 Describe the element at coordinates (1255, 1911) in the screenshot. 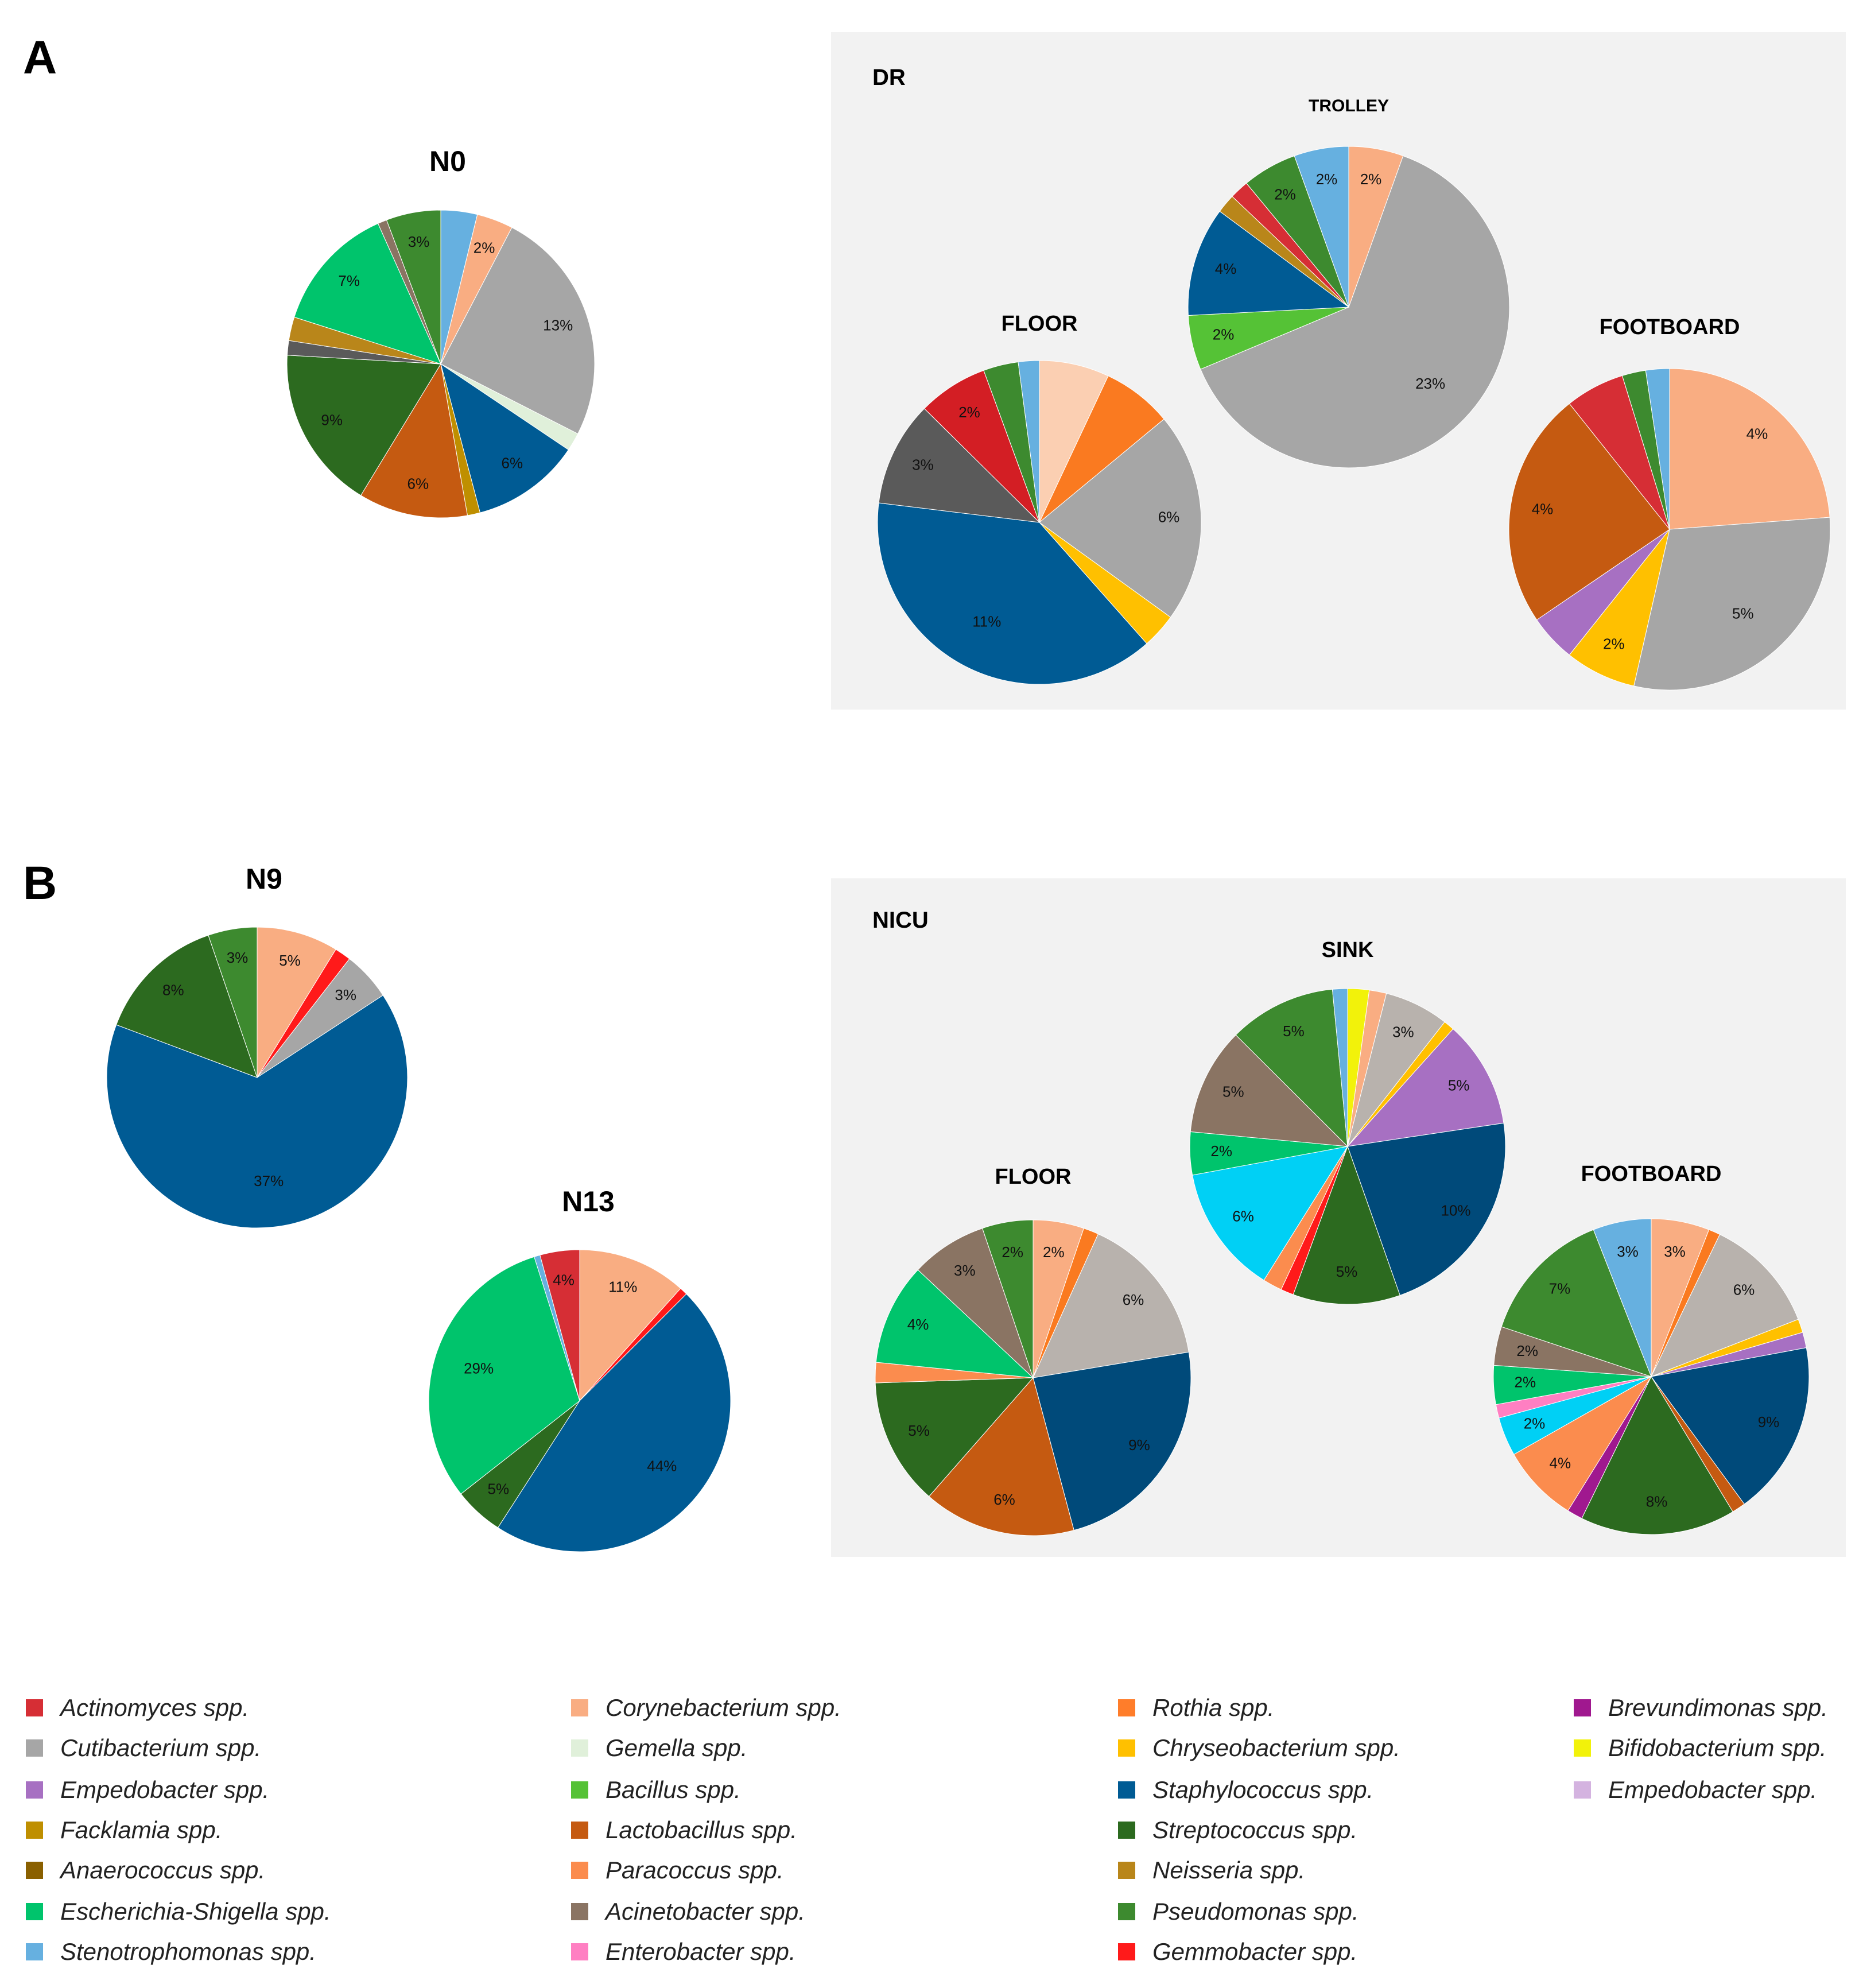

I see `legend-label: Pseudomonas spp.` at that location.